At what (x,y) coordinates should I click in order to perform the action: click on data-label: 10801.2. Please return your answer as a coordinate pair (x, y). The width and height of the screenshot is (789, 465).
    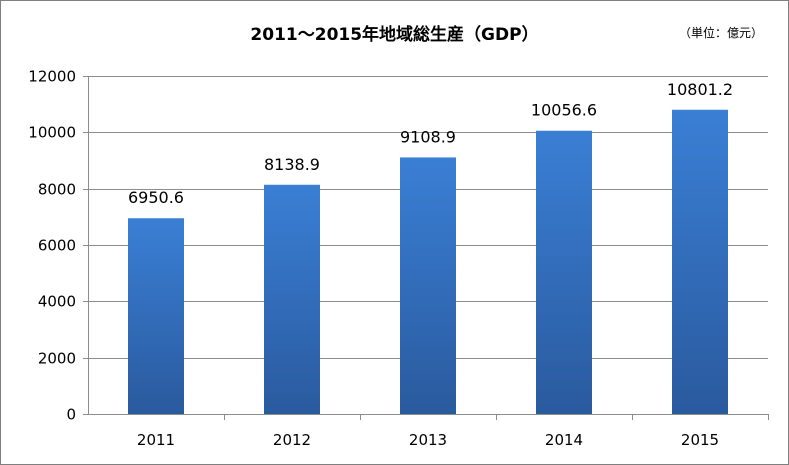
    Looking at the image, I should click on (700, 89).